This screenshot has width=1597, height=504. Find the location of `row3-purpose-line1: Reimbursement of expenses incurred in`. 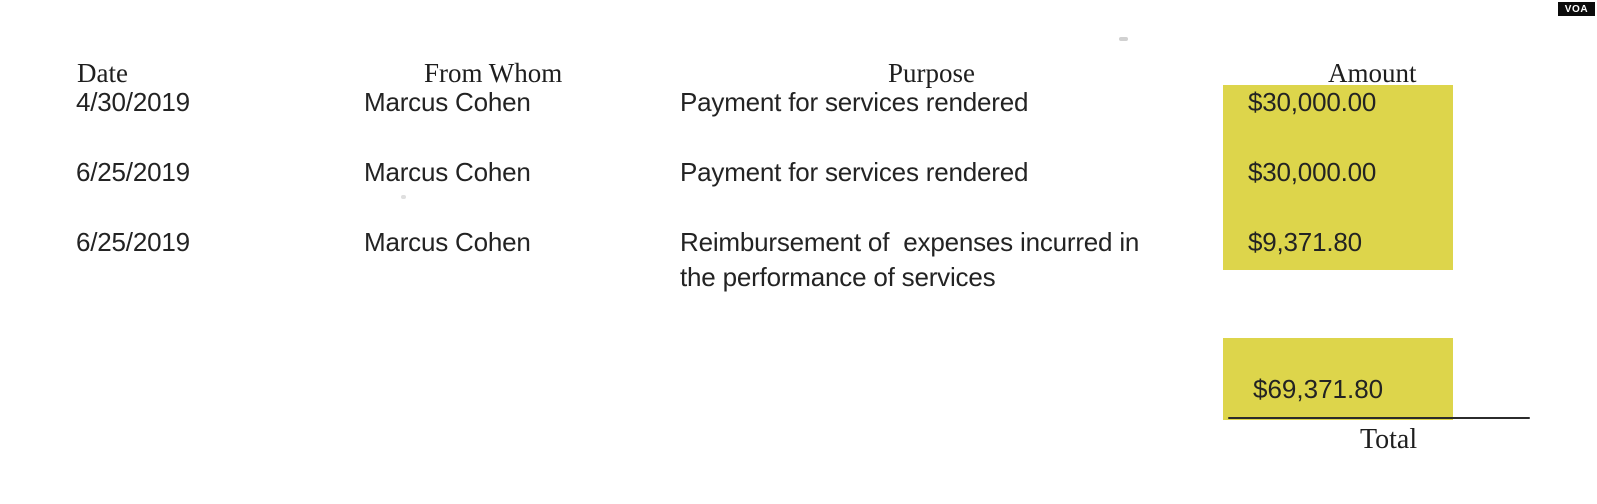

row3-purpose-line1: Reimbursement of expenses incurred in is located at coordinates (910, 242).